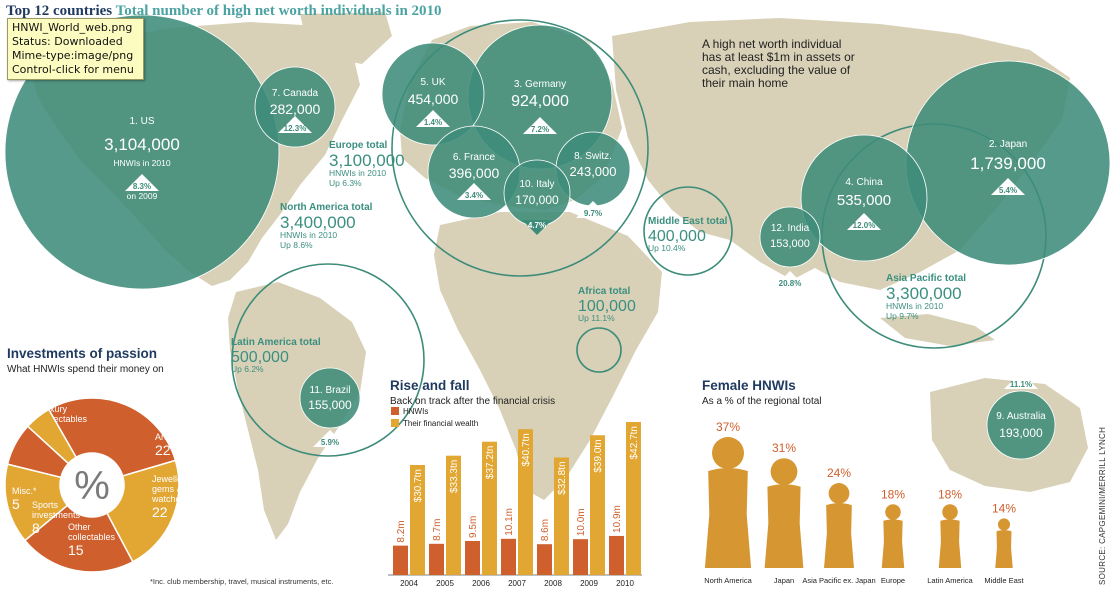  I want to click on bubble-country: France, so click(478, 157).